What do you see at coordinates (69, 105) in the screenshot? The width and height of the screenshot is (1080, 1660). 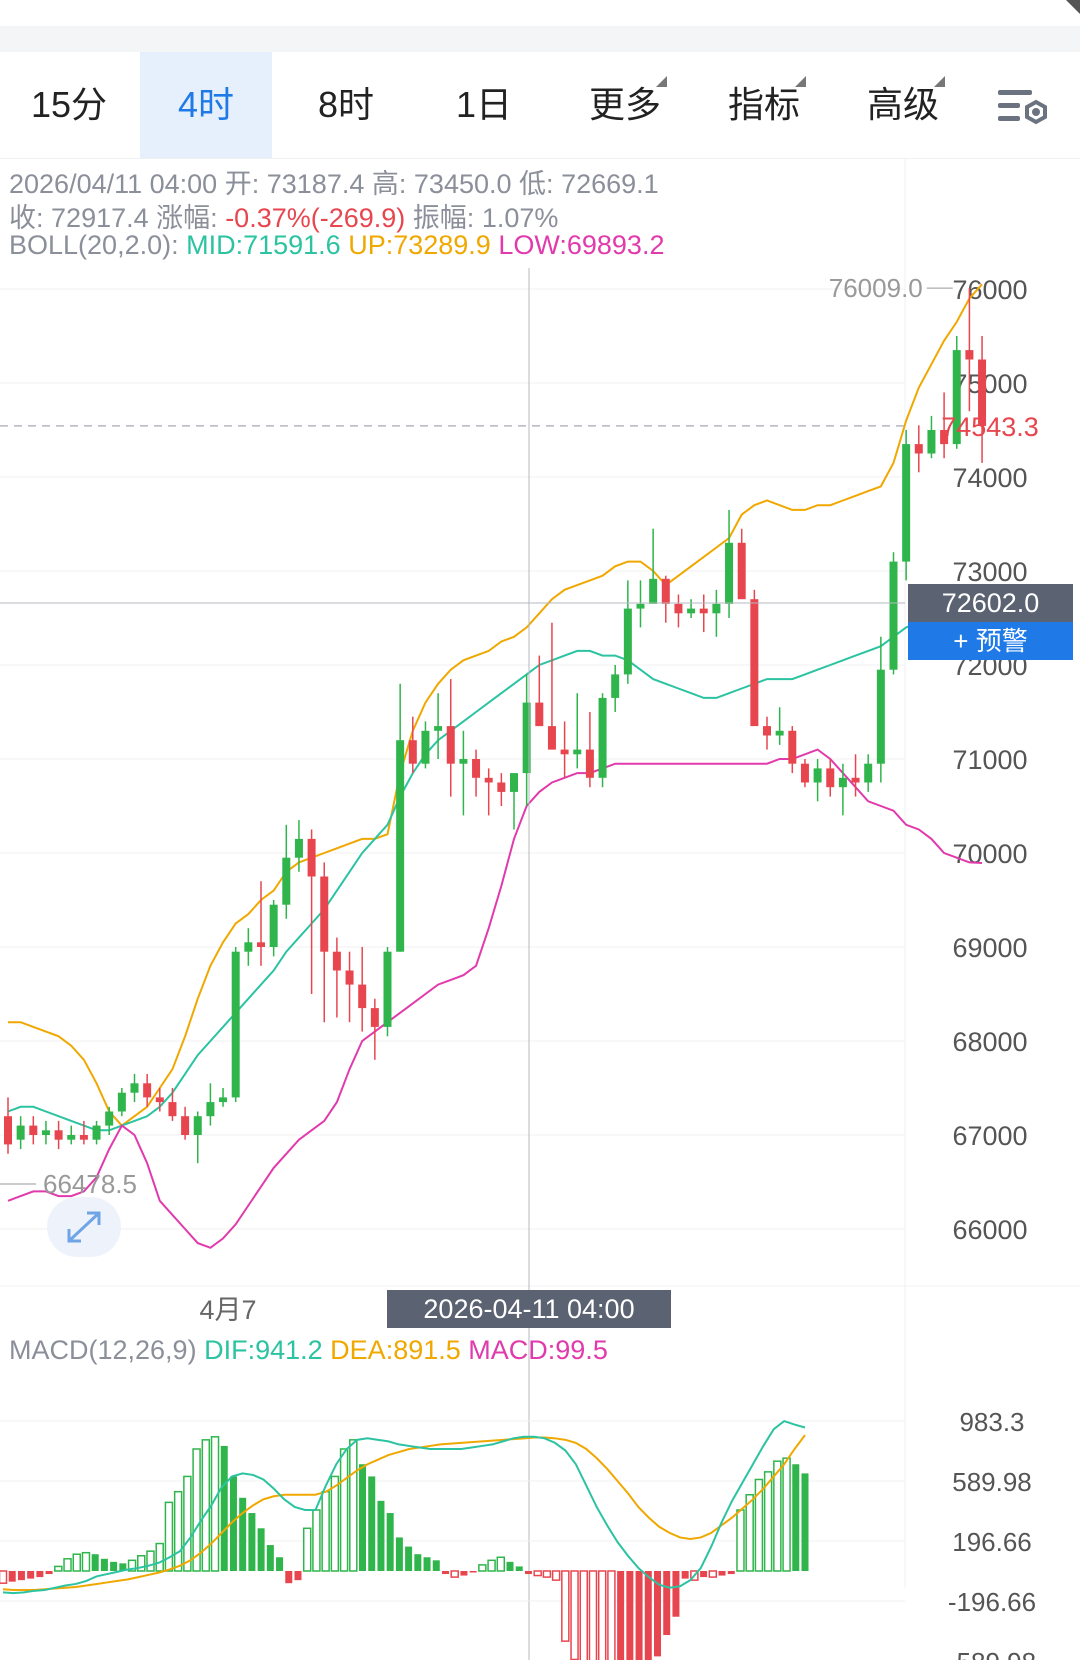 I see `tab-1: 15分` at bounding box center [69, 105].